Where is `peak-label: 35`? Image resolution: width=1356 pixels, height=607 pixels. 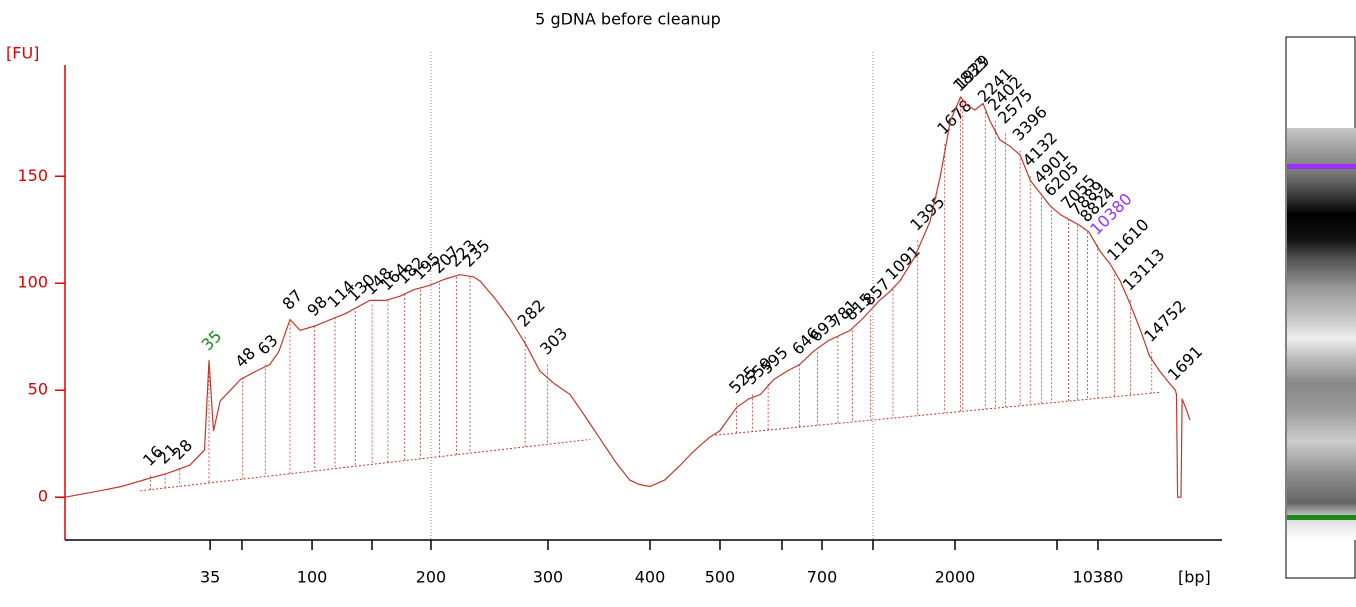 peak-label: 35 is located at coordinates (212, 340).